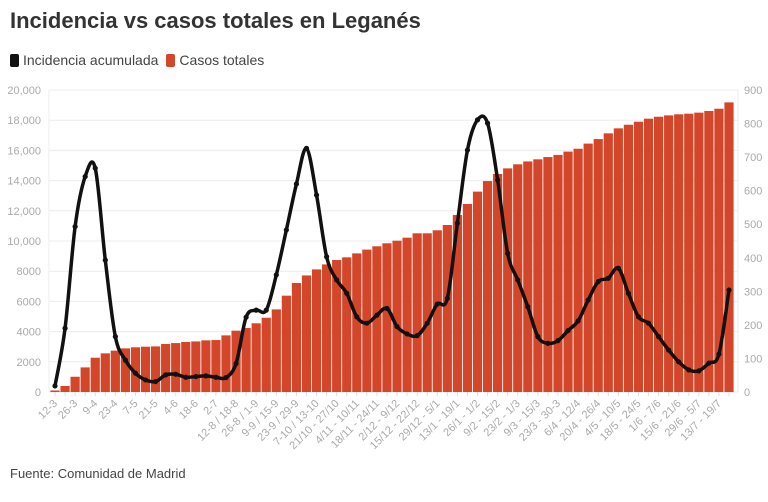  Describe the element at coordinates (84, 60) in the screenshot. I see `legend-item-incidencia: Incidencia acumulada` at that location.